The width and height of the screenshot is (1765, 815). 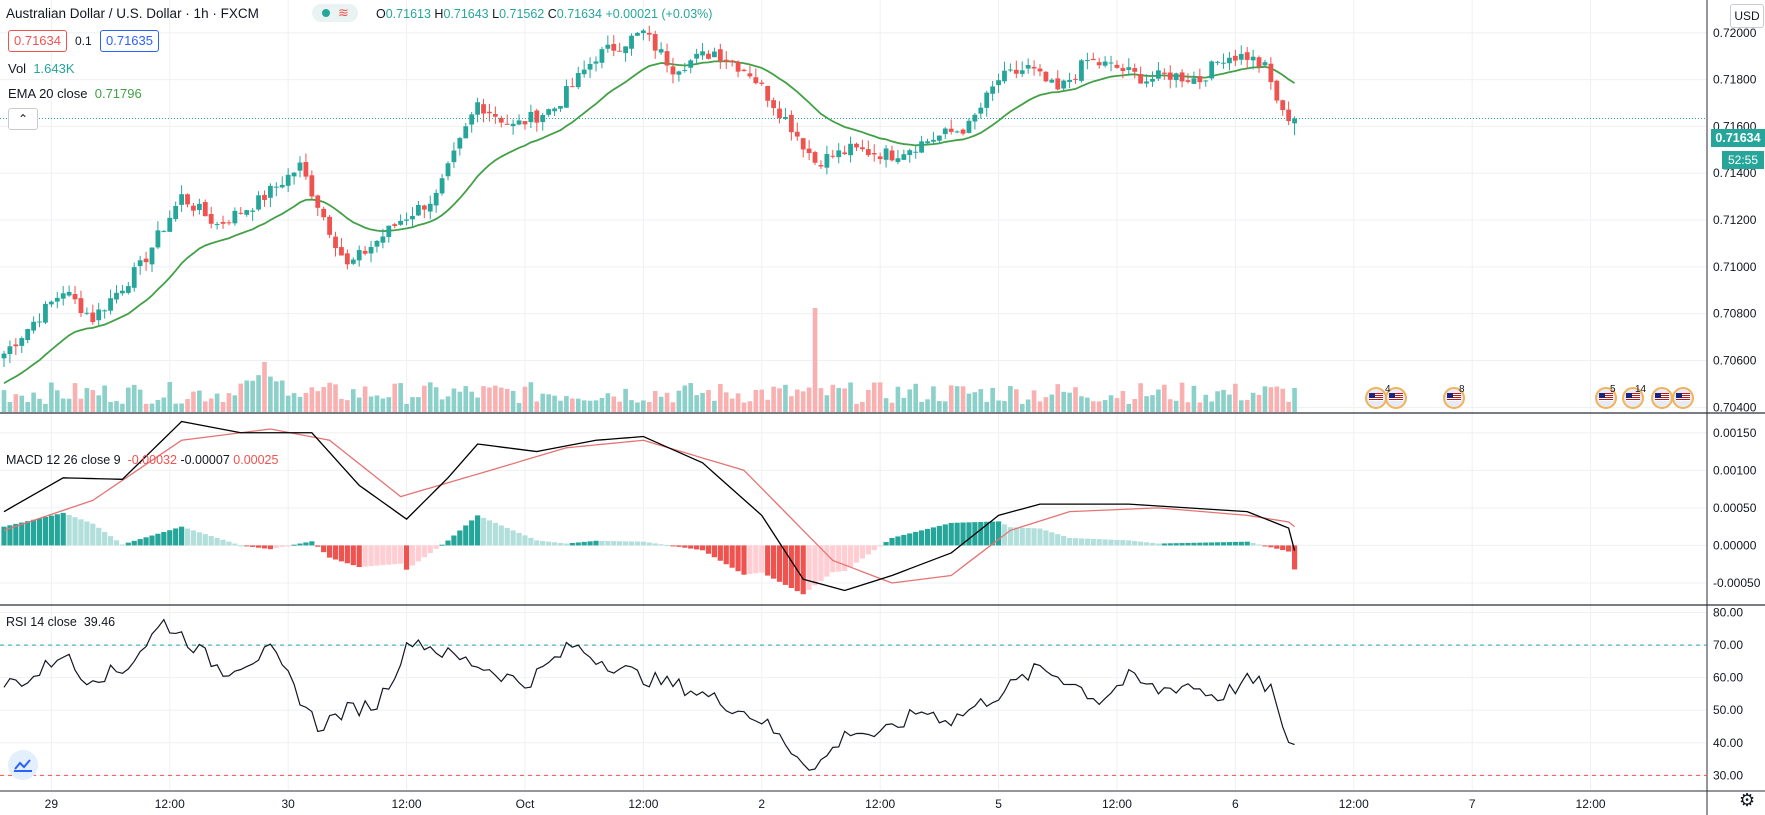 What do you see at coordinates (1743, 160) in the screenshot?
I see `bar-countdown: 52:55` at bounding box center [1743, 160].